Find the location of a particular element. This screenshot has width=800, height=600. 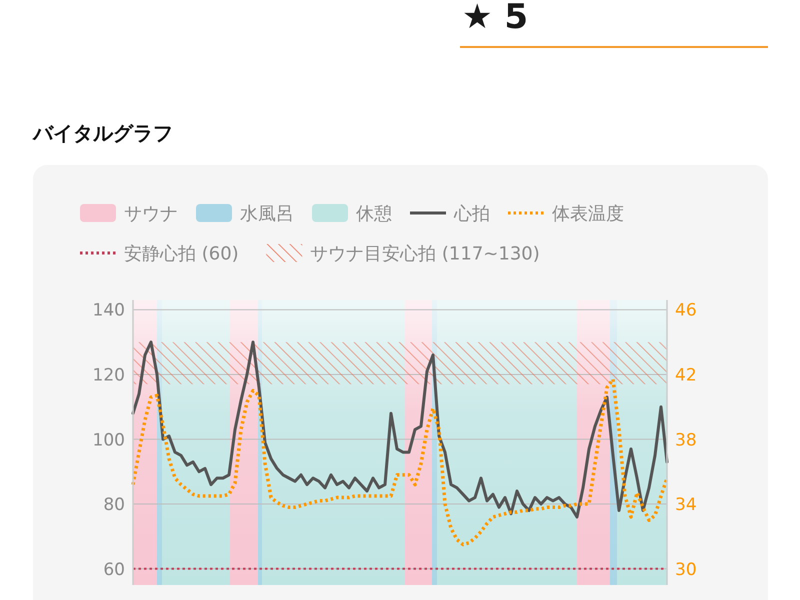

text: ★ 5 is located at coordinates (495, 18).